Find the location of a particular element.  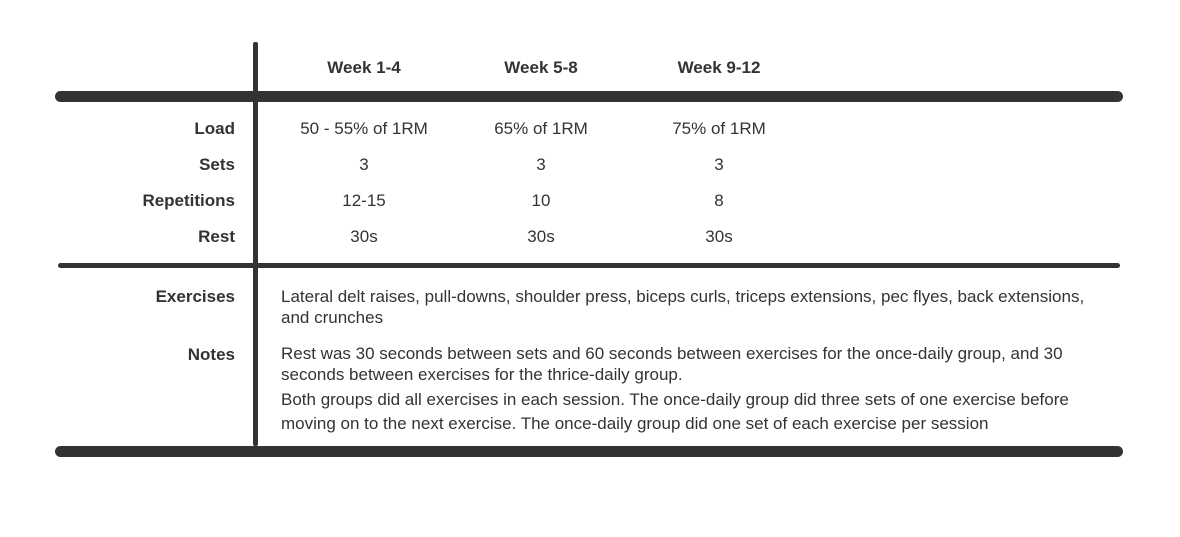

table-cell: 8 is located at coordinates (719, 200).